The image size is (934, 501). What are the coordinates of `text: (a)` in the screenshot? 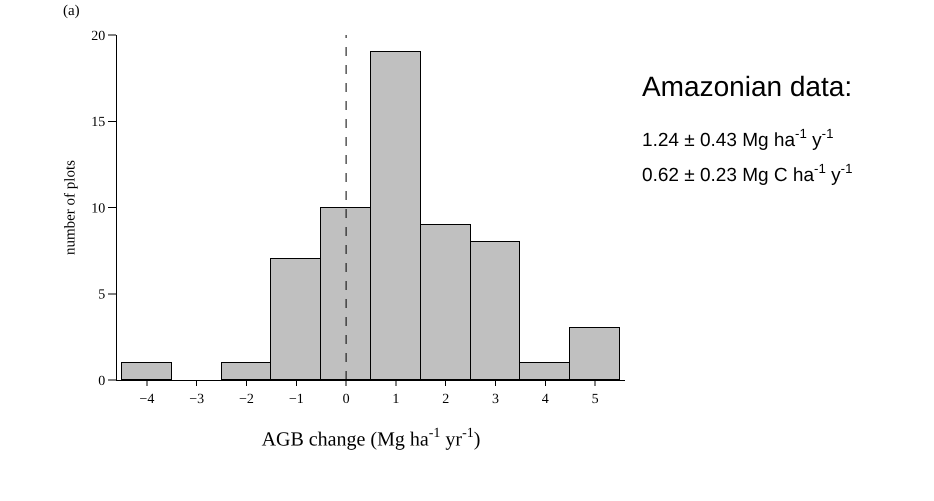 It's located at (71, 11).